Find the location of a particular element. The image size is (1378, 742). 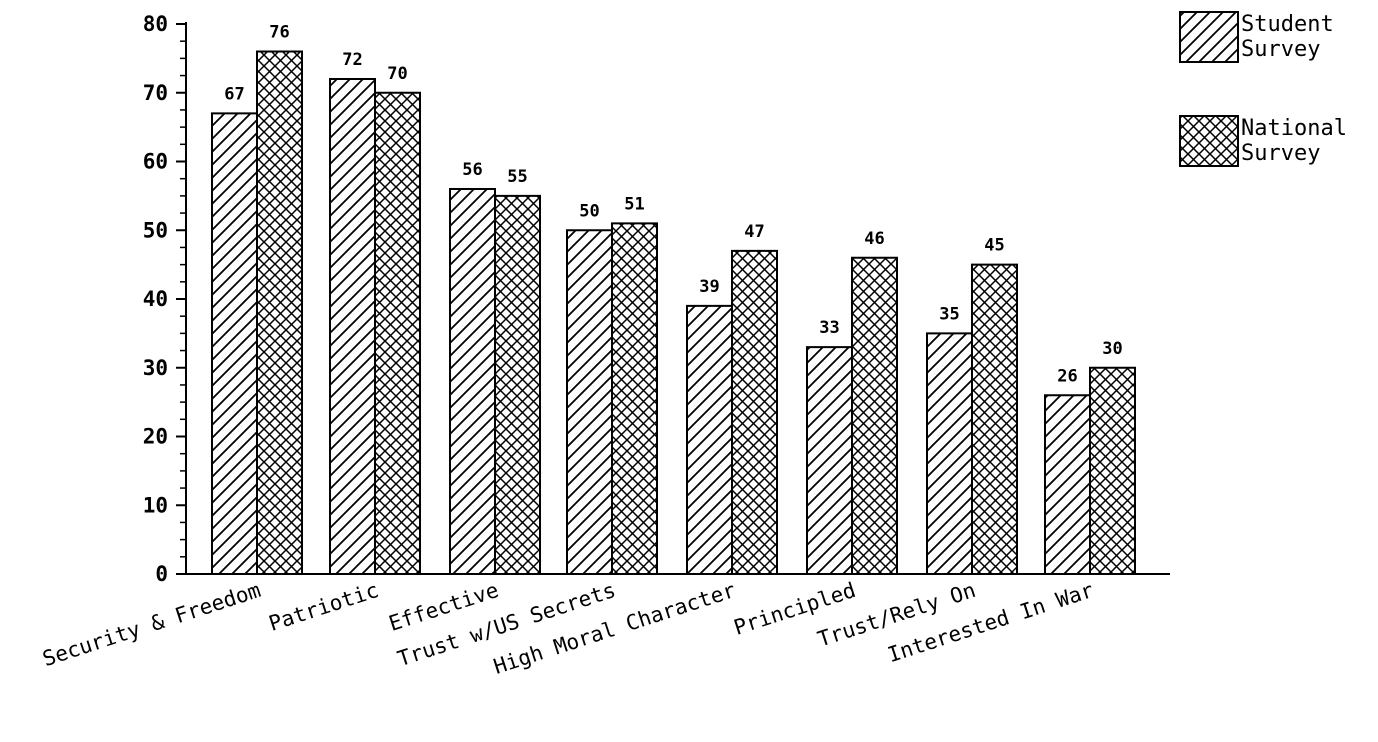

y-tick-label: 20 is located at coordinates (155, 437).